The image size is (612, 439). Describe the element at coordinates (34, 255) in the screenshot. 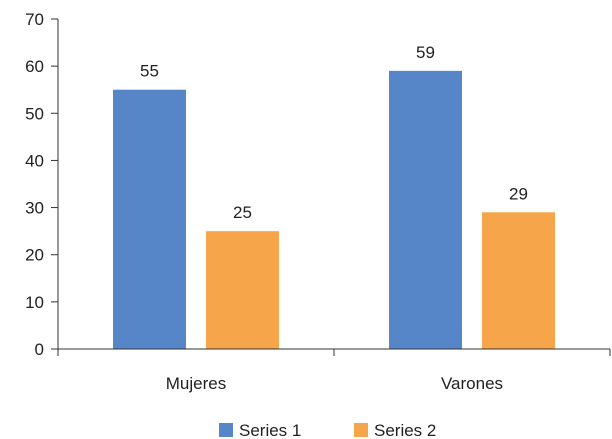

I see `y-tick-label: 20` at that location.